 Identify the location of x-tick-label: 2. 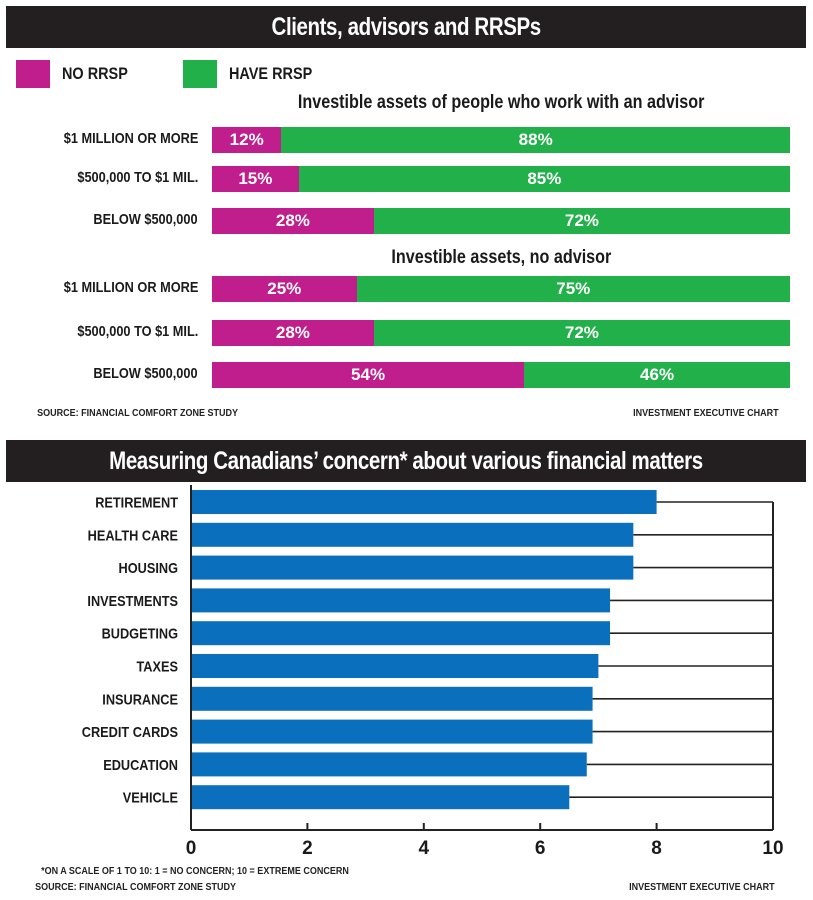
(307, 848).